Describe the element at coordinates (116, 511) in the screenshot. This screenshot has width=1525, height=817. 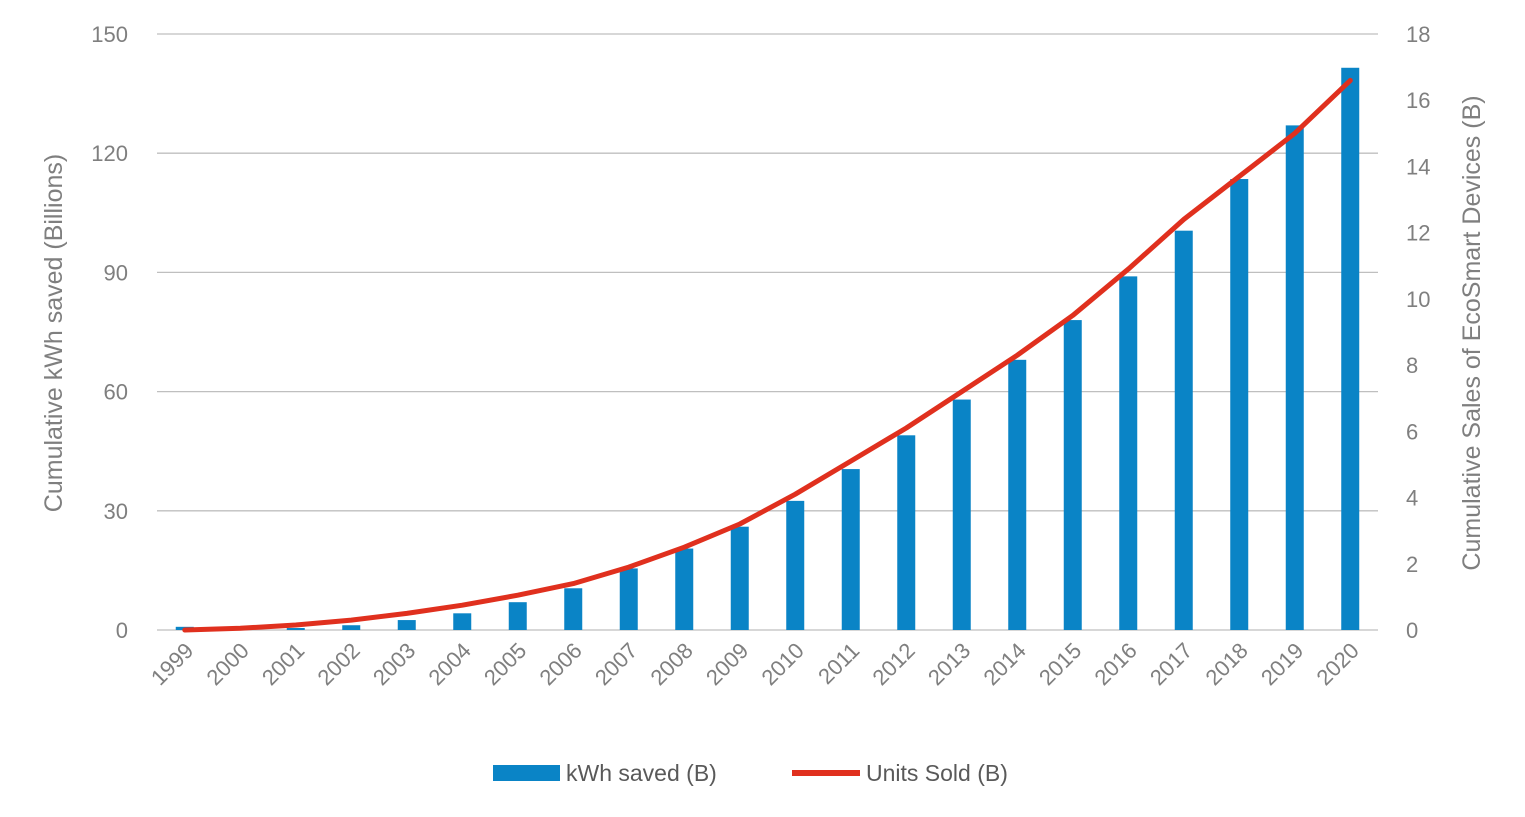
I see `left-tick-label: 30` at that location.